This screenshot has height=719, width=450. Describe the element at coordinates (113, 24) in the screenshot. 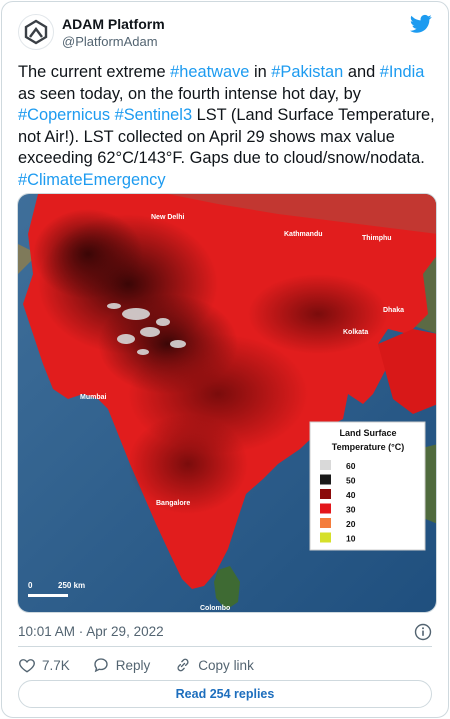

I see `display-name: ADAM Platform` at that location.